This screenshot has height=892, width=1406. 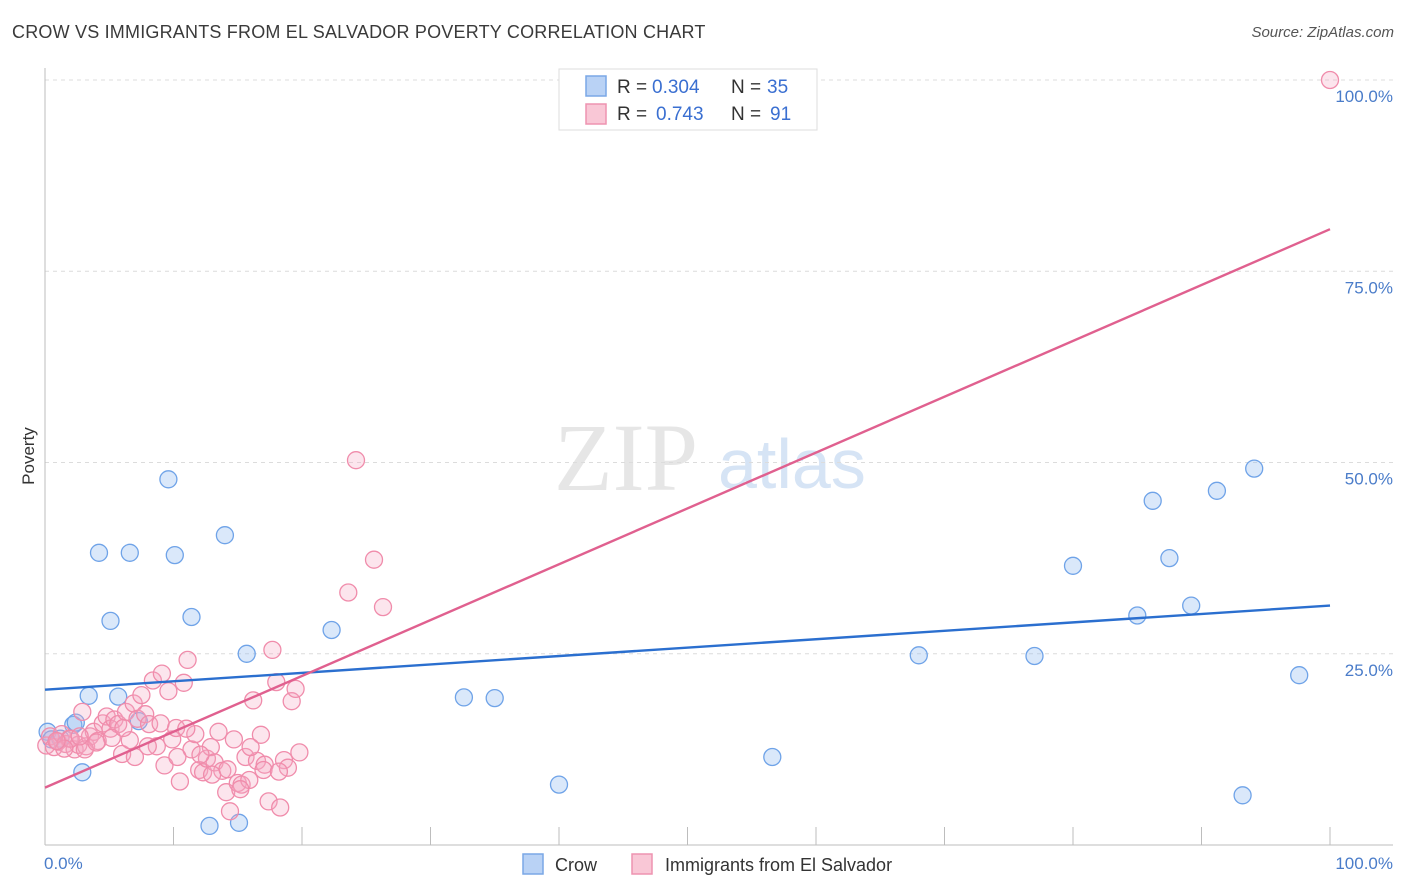 What do you see at coordinates (780, 114) in the screenshot?
I see `legend-n-value-2: 91` at bounding box center [780, 114].